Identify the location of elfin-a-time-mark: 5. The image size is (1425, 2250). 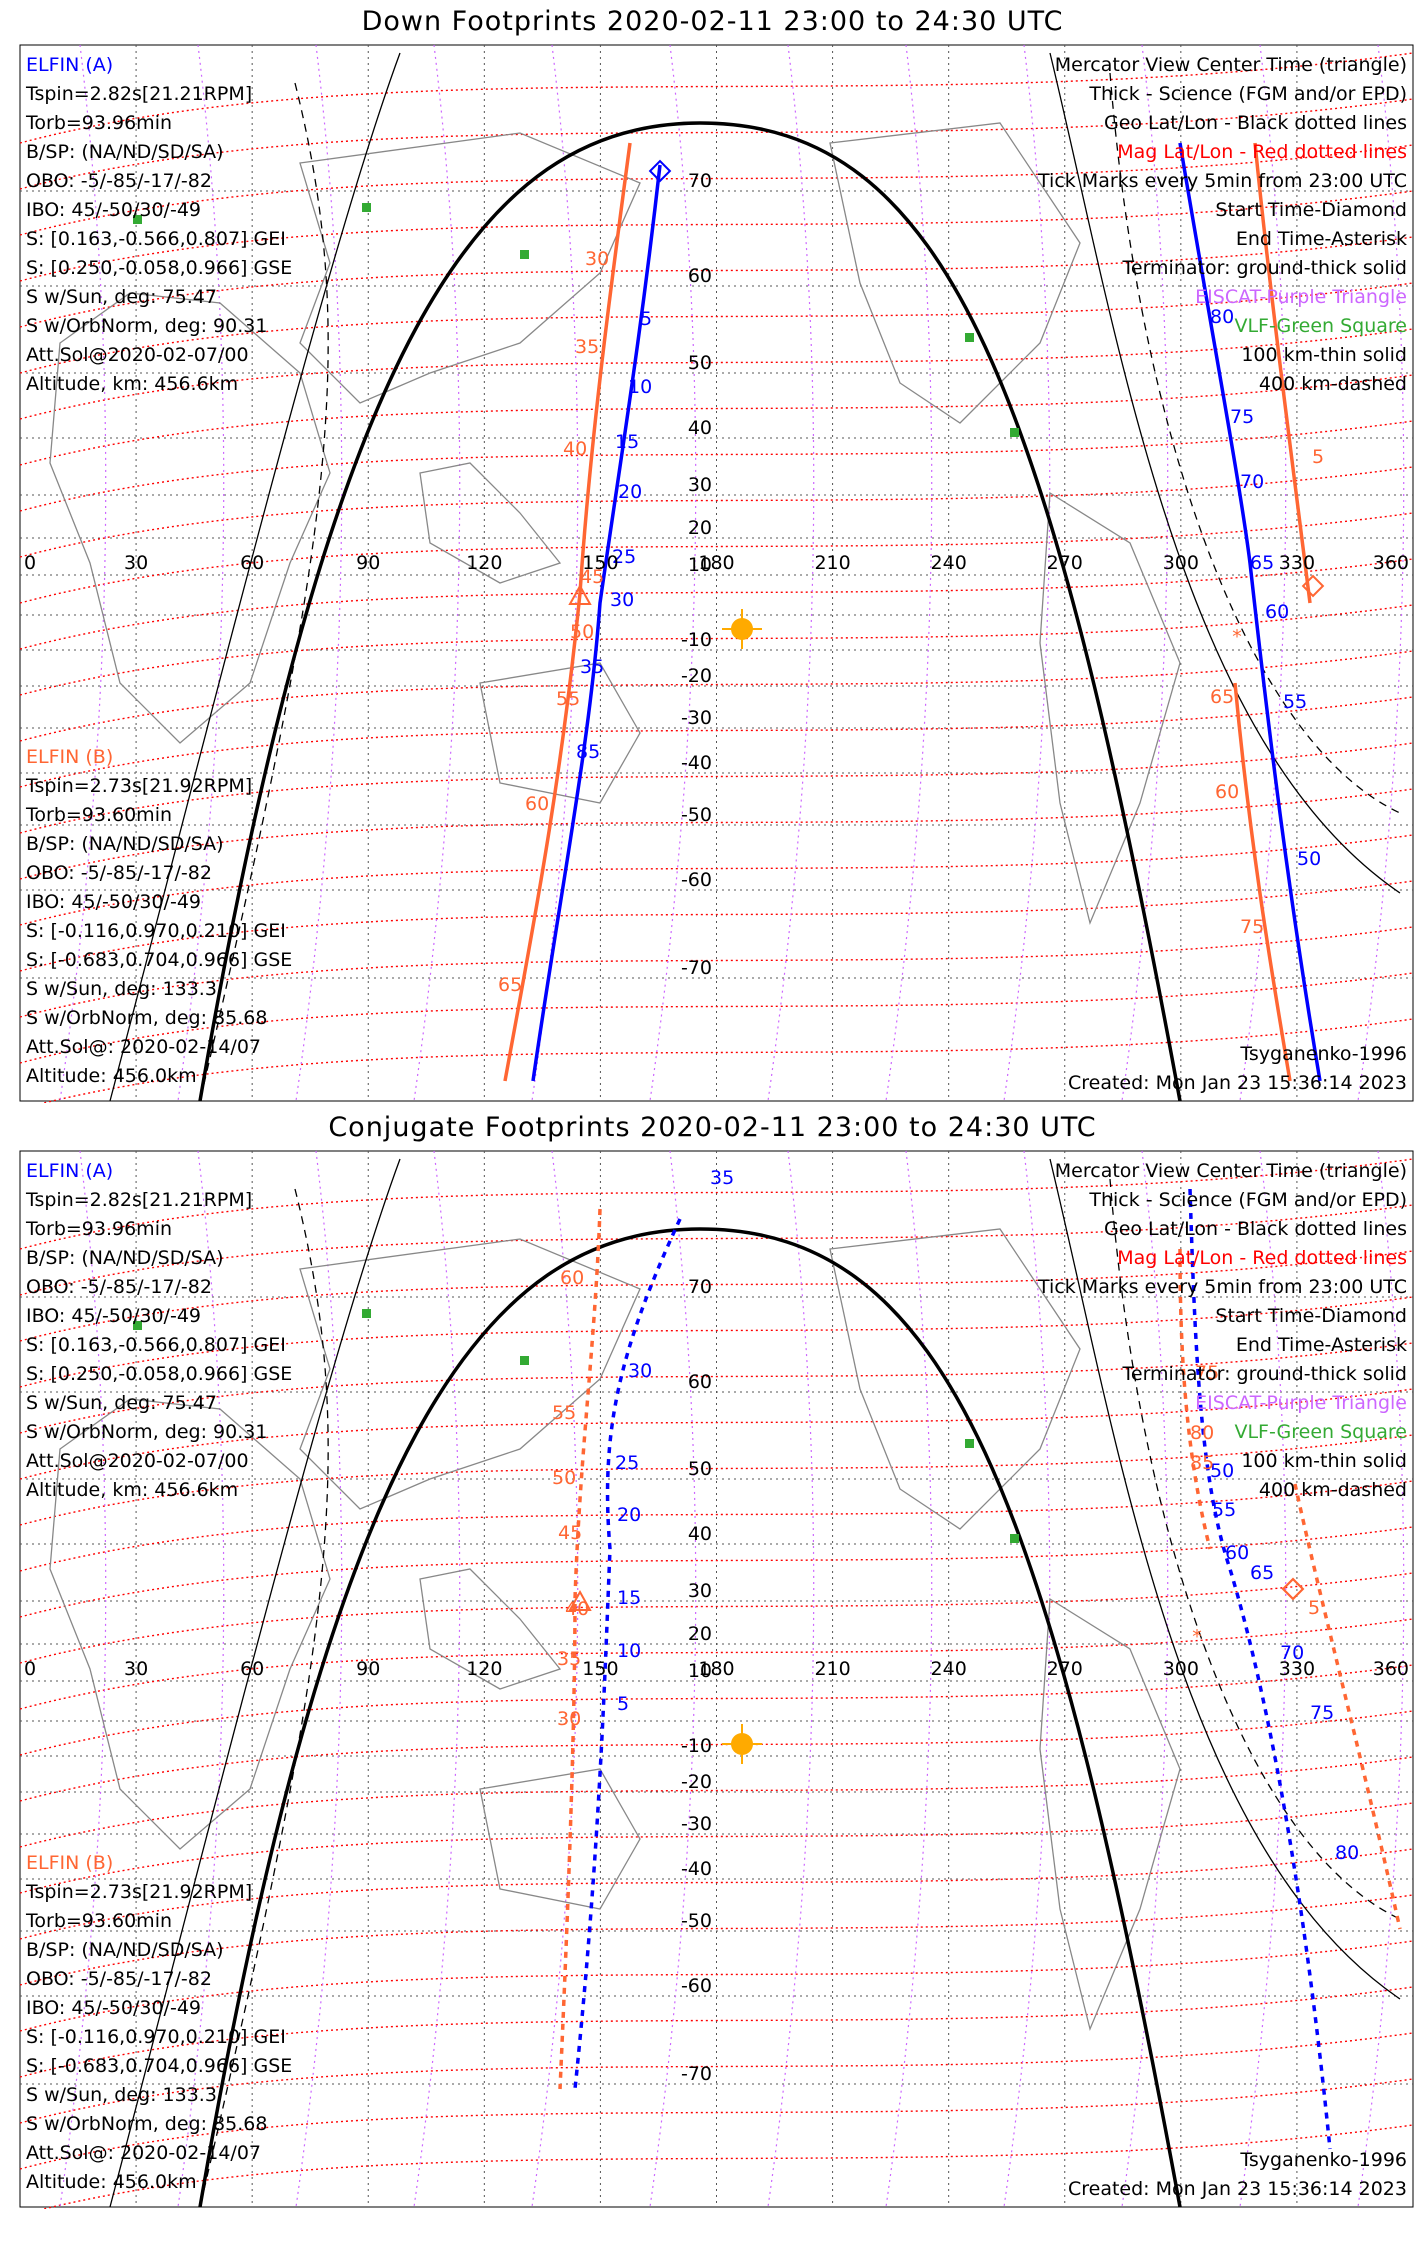
(646, 319).